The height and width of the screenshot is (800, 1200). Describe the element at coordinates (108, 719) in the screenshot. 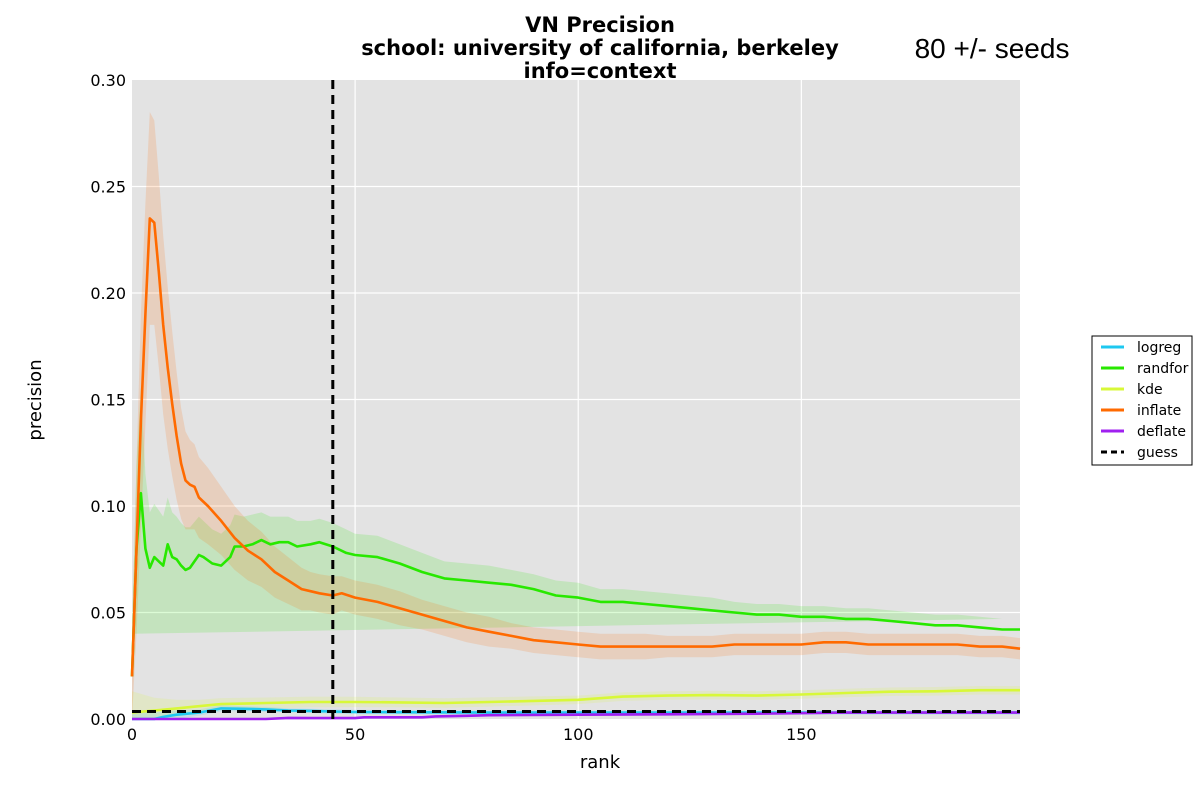

I see `y-tick-label: 0.00` at that location.